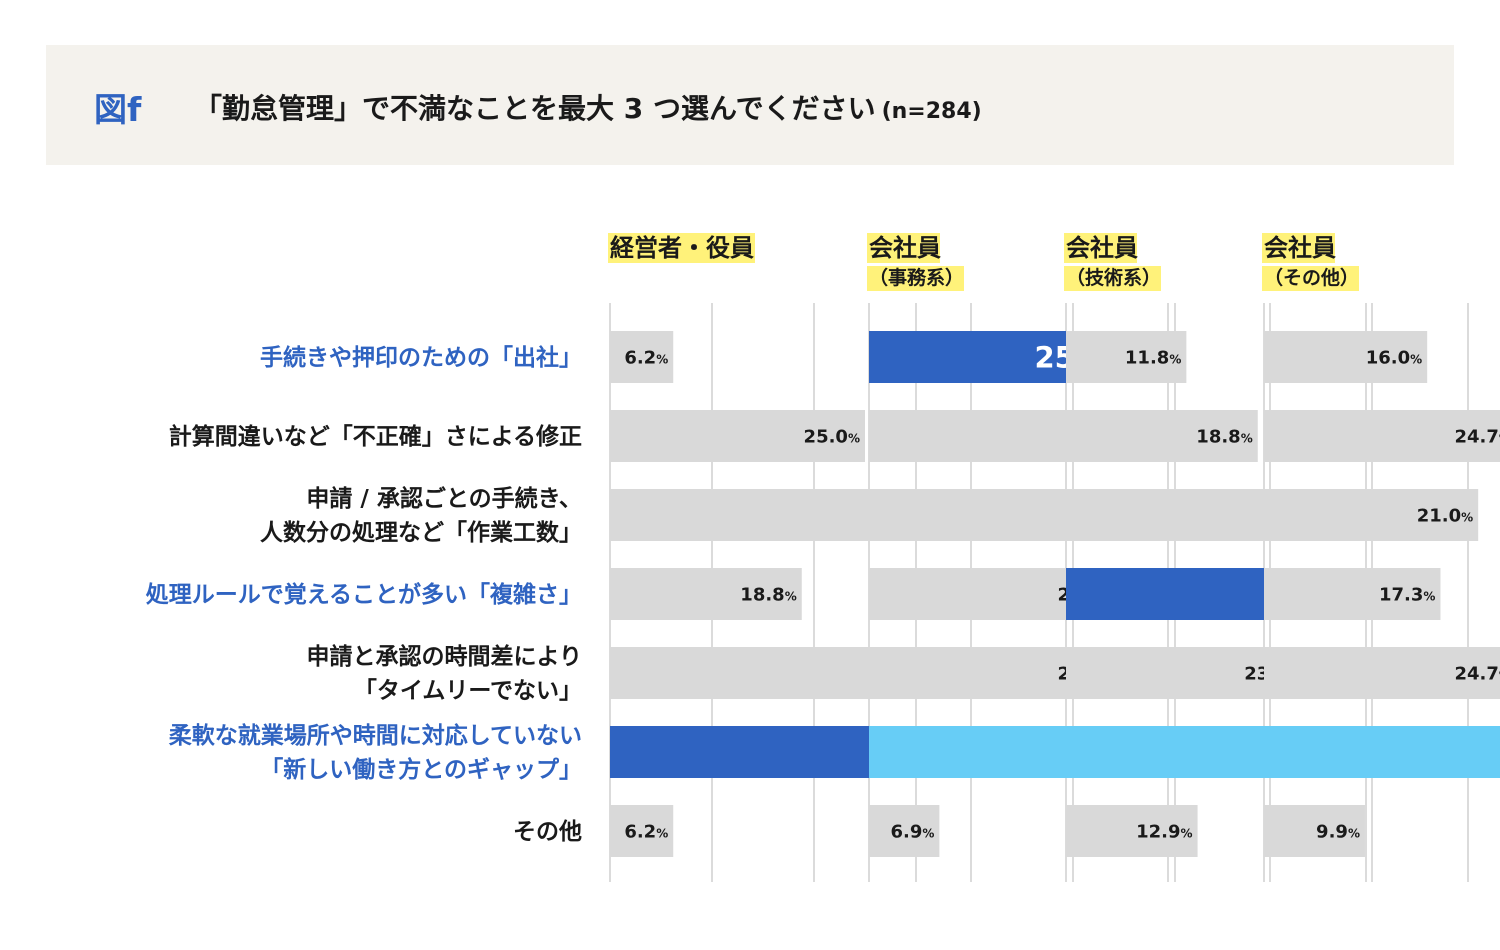 This screenshot has width=1500, height=950. What do you see at coordinates (1164, 831) in the screenshot?
I see `data-label: 12.9%` at bounding box center [1164, 831].